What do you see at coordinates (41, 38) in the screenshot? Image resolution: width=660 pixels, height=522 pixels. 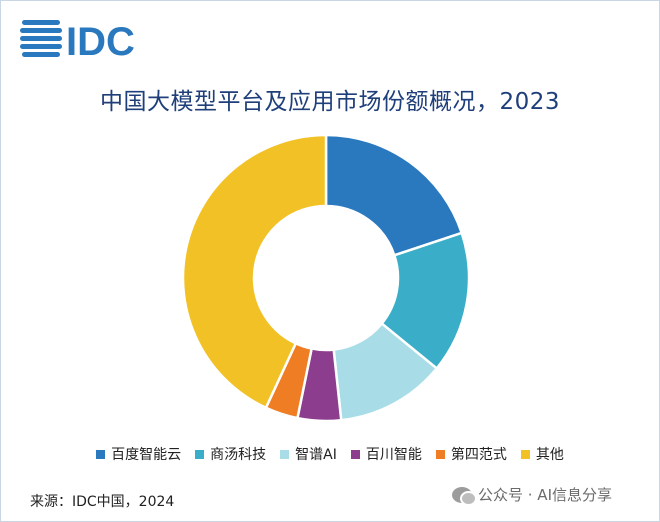 I see `idc-globe-icon` at bounding box center [41, 38].